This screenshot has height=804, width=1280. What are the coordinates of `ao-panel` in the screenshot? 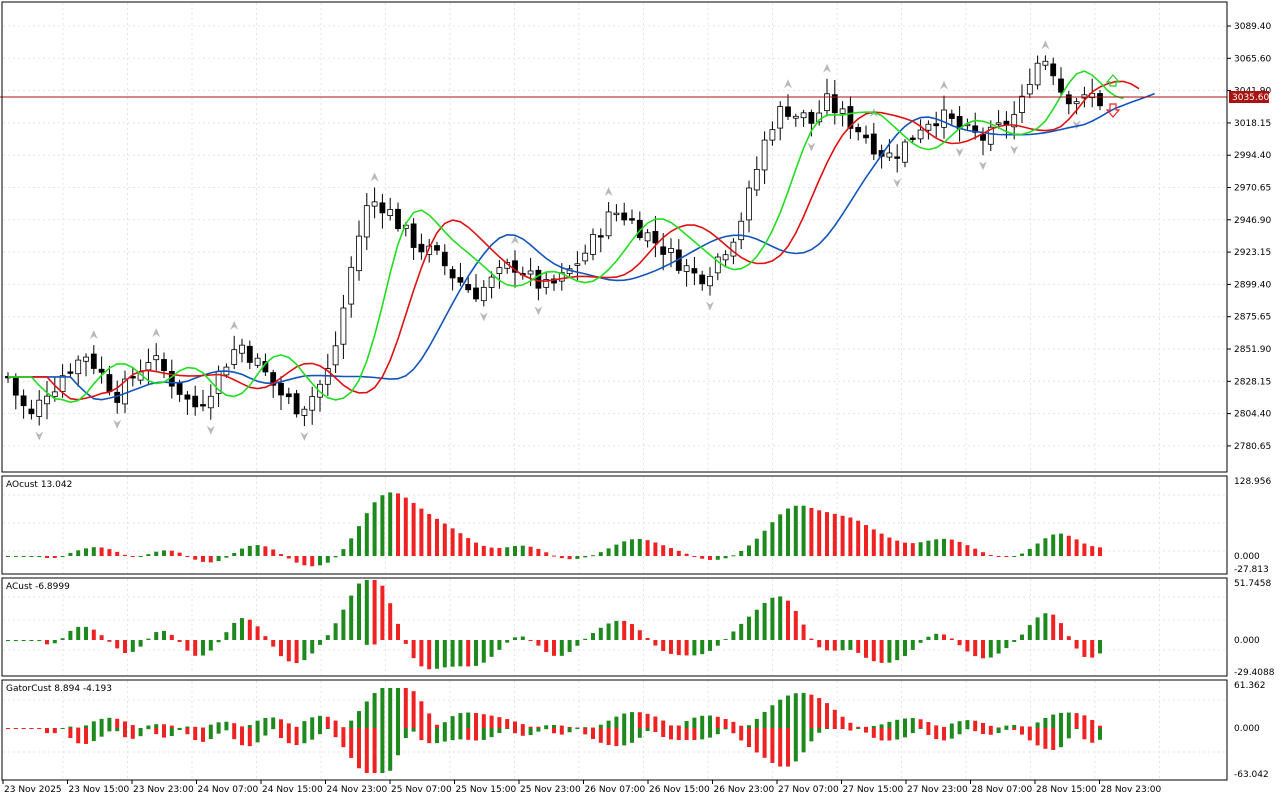 It's located at (554, 529).